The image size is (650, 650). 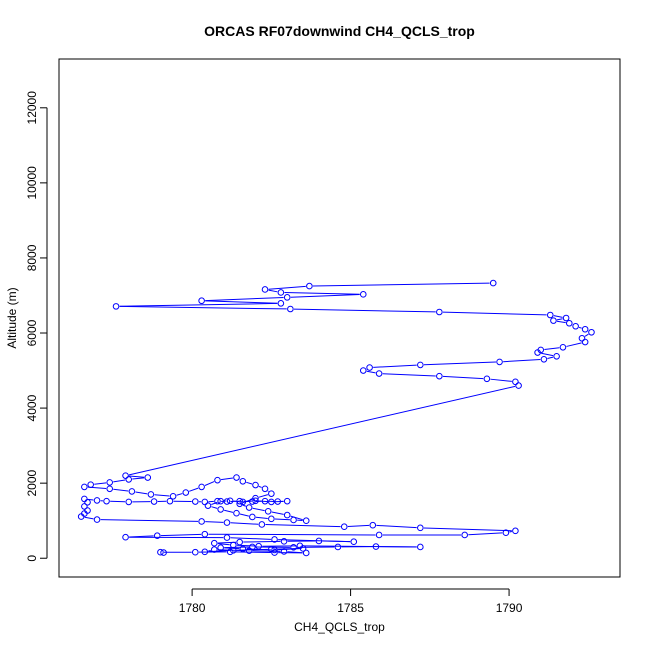 I want to click on x-axis: 1780 1785 1790, so click(x=351, y=601).